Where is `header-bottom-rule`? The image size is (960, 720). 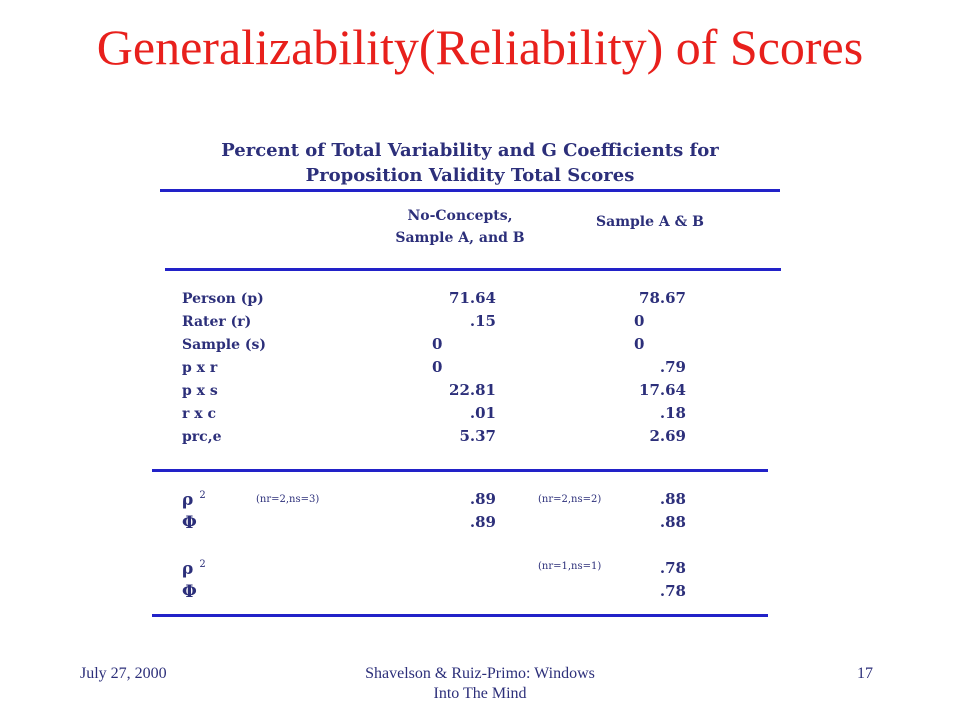 header-bottom-rule is located at coordinates (473, 269).